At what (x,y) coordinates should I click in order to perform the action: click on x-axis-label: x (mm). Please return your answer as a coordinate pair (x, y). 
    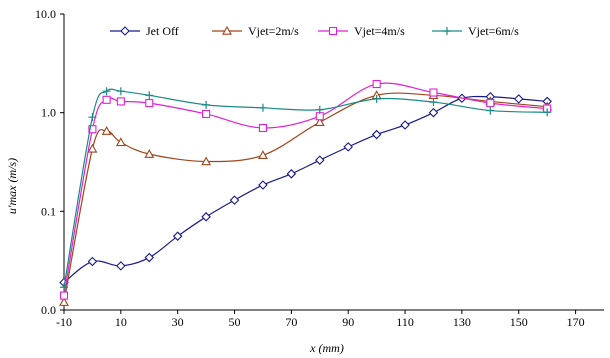
    Looking at the image, I should click on (326, 348).